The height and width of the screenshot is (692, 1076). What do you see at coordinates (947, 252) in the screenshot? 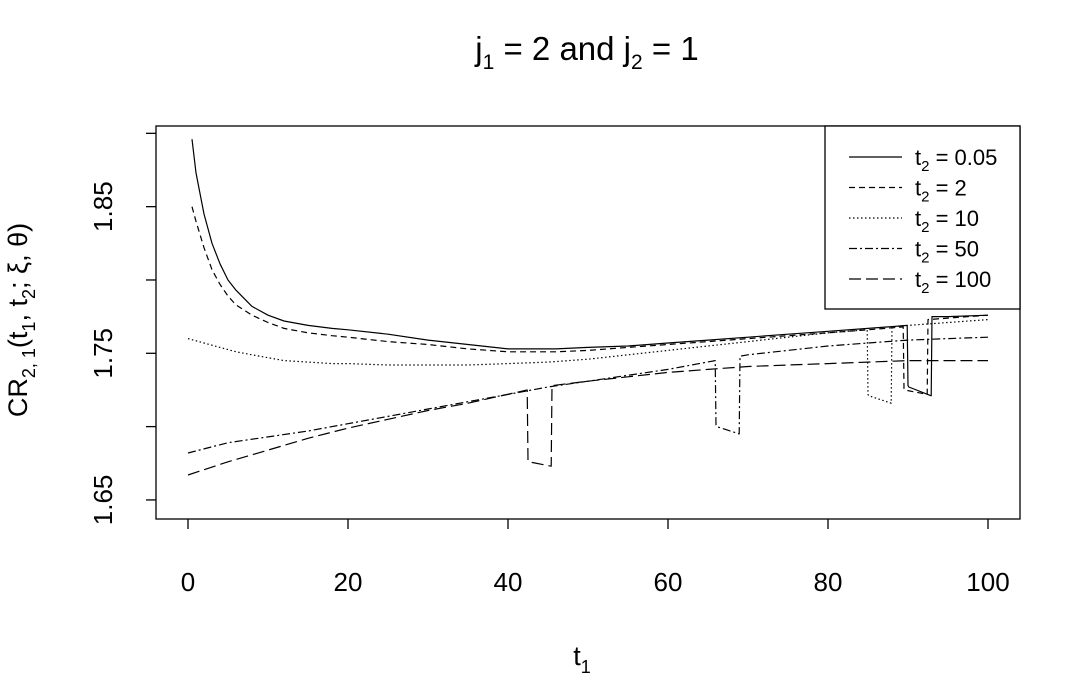
I see `legend-label-4: t2 = 50` at bounding box center [947, 252].